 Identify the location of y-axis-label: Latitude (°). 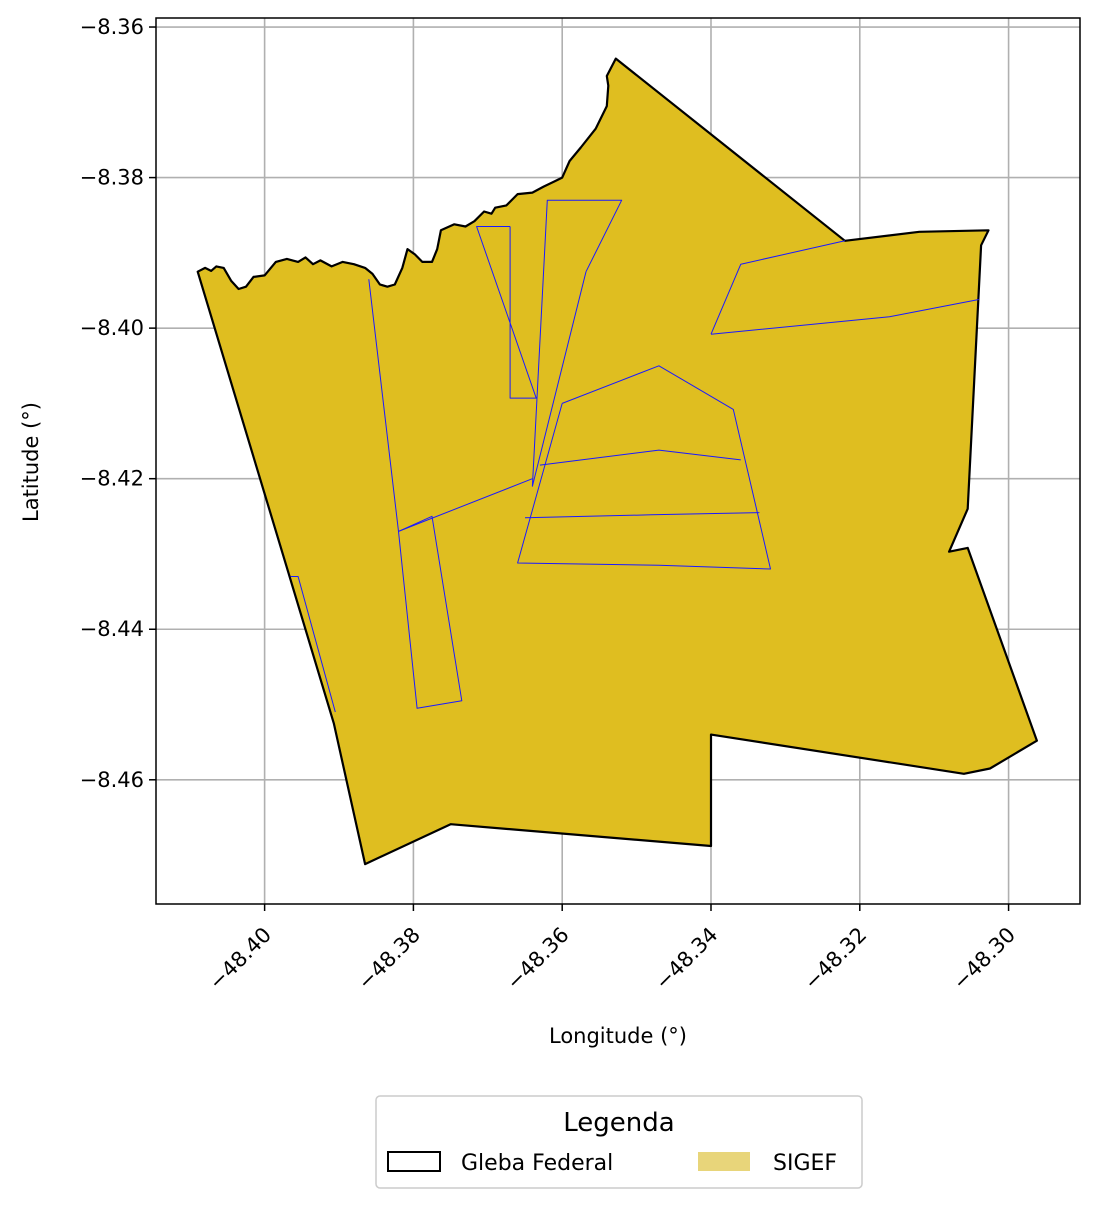
(31, 462).